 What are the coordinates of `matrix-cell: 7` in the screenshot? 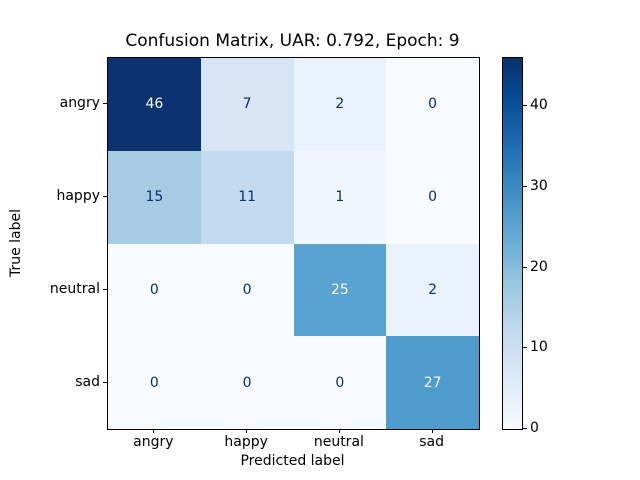 It's located at (247, 104).